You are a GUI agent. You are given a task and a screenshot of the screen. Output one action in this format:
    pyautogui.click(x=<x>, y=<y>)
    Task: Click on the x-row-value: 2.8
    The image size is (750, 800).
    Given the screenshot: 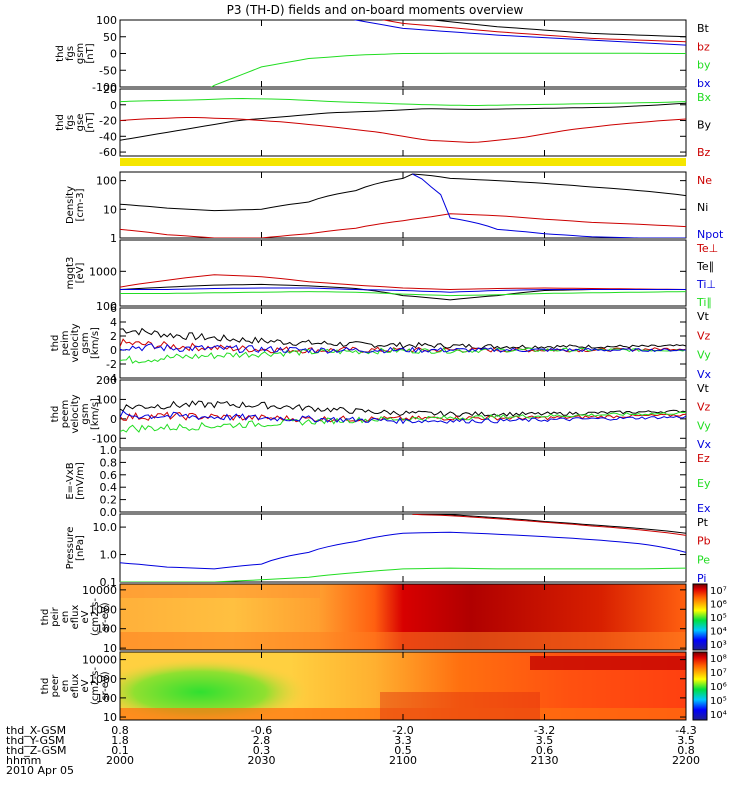 What is the action you would take?
    pyautogui.click(x=262, y=740)
    